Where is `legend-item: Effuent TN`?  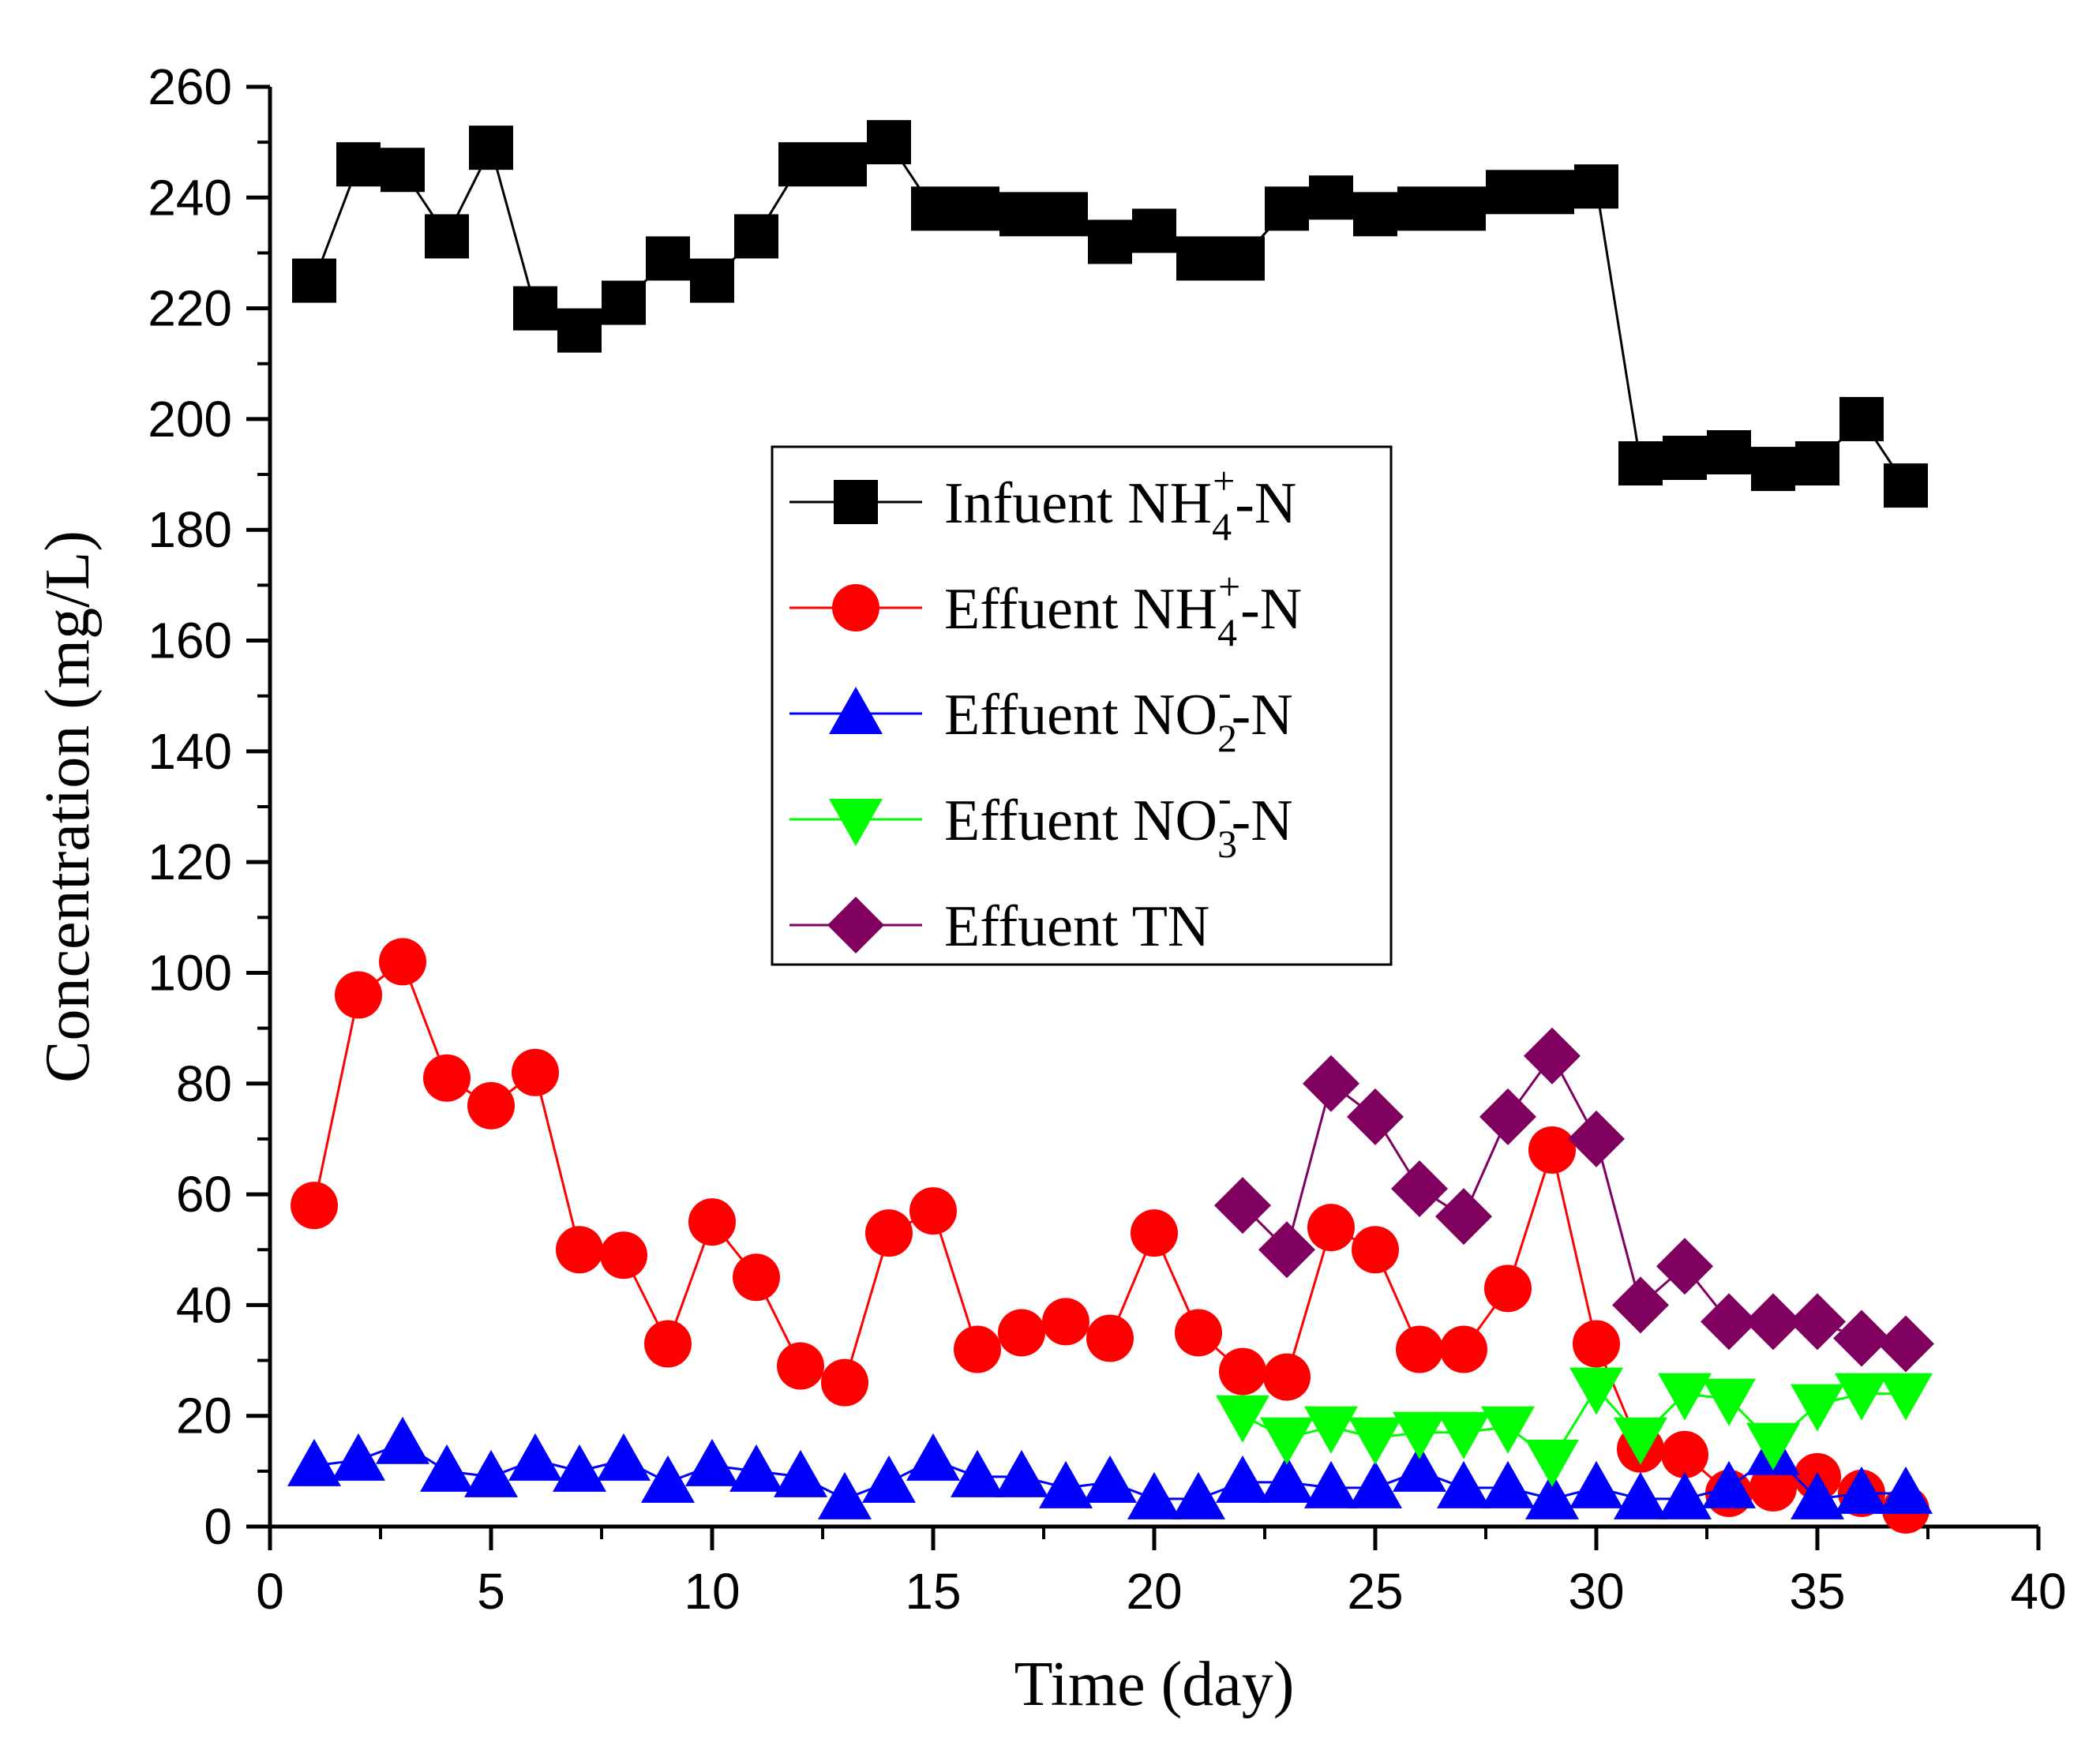
legend-item: Effuent TN is located at coordinates (999, 926).